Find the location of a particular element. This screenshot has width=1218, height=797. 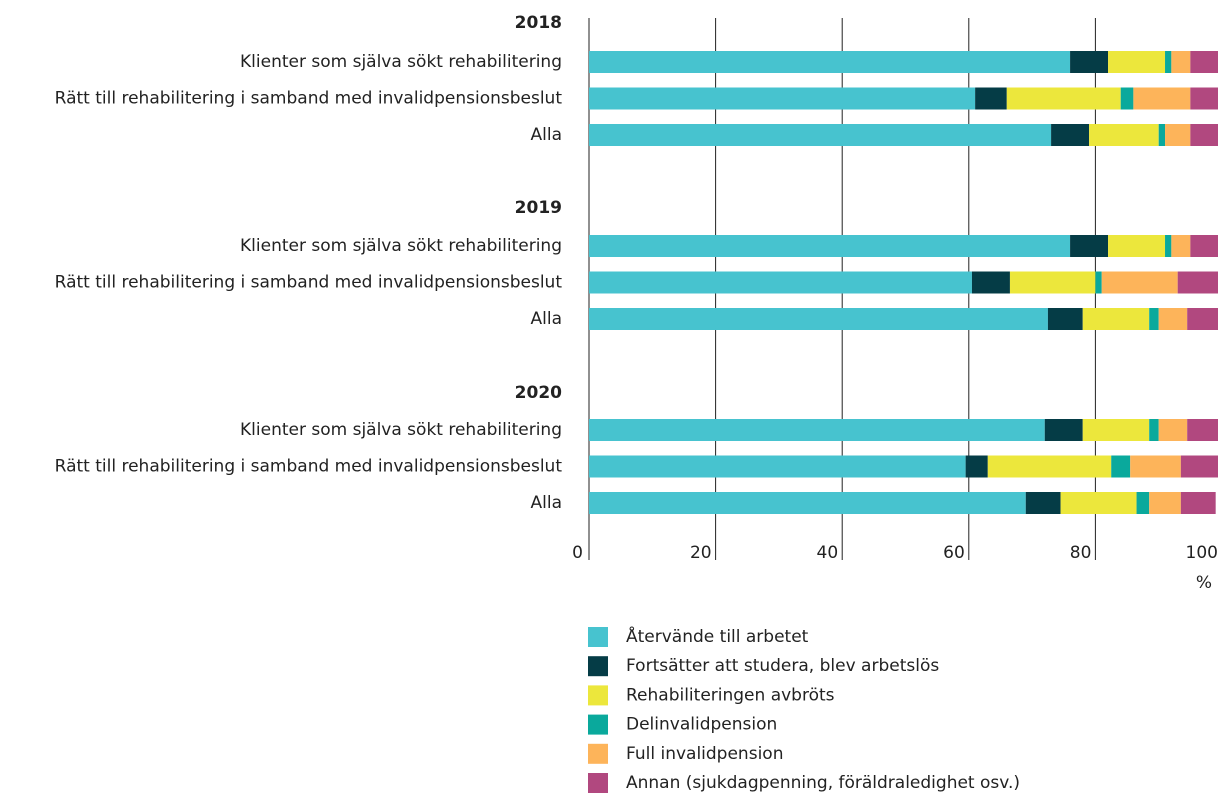

legend-label: Fortsätter att studera, blev arbetslös is located at coordinates (782, 666).